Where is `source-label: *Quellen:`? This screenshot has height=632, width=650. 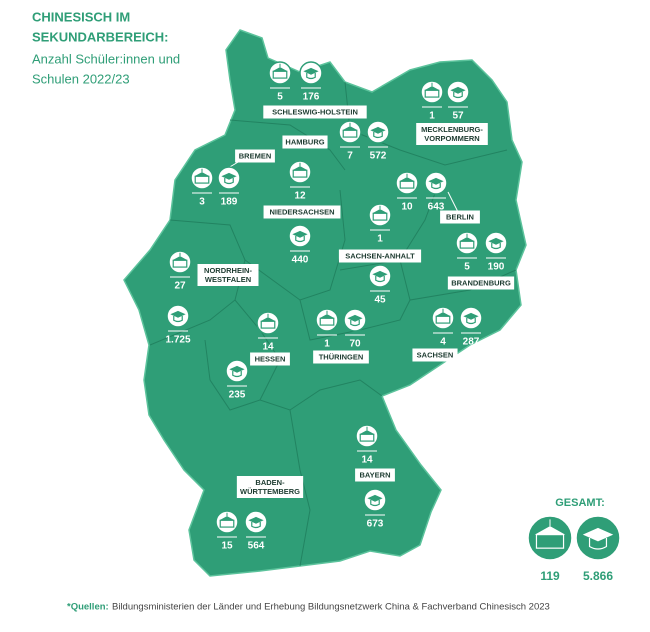 source-label: *Quellen: is located at coordinates (88, 607).